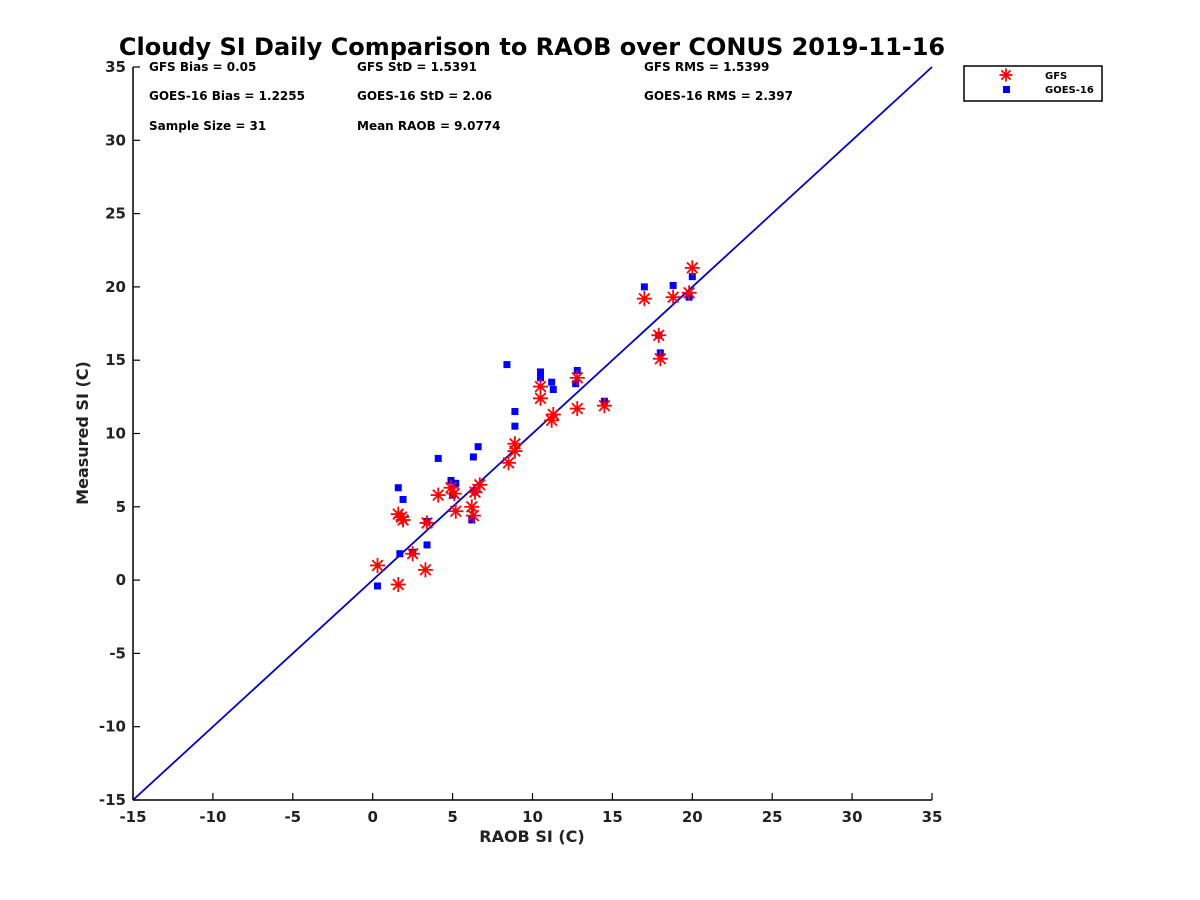  I want to click on stat-text: GFS Bias = 0.05, so click(202, 67).